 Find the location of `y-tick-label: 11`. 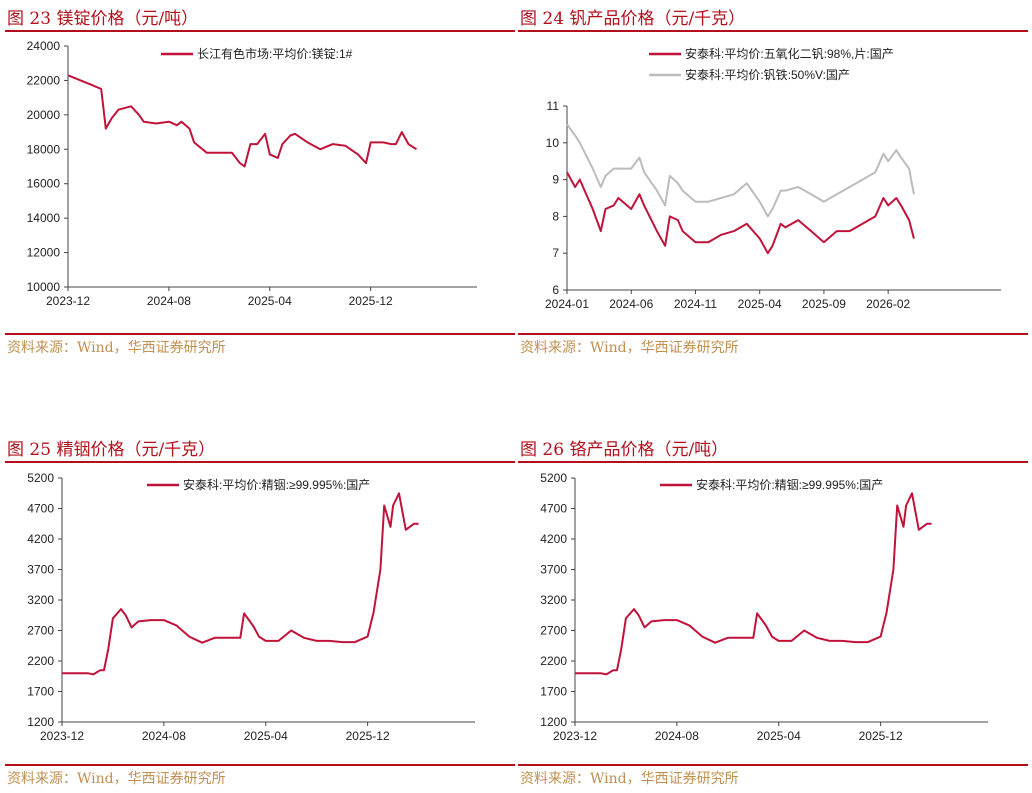

y-tick-label: 11 is located at coordinates (553, 106).